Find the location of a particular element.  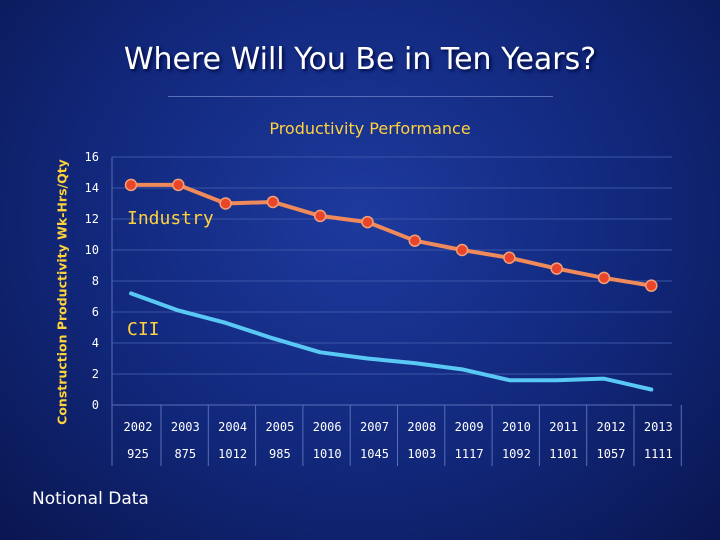

secondary-row-label: 1111 is located at coordinates (658, 454).